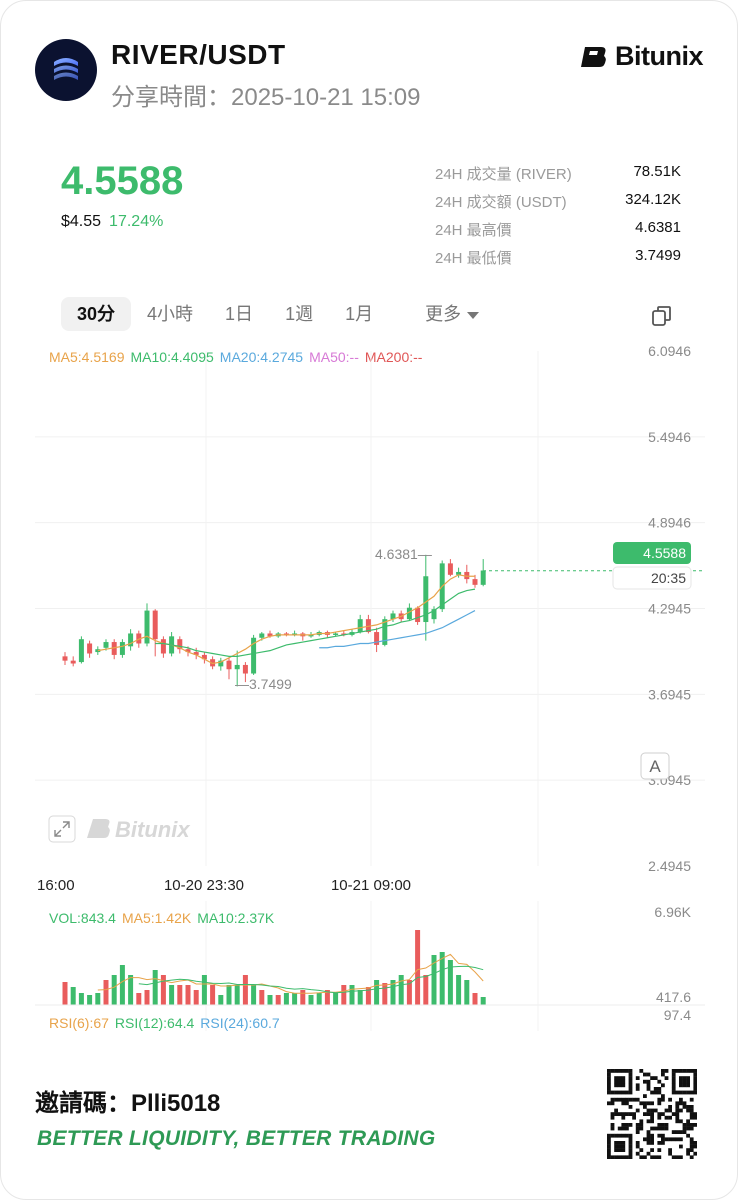 The height and width of the screenshot is (1200, 738). What do you see at coordinates (473, 258) in the screenshot?
I see `stat-label: 24H 最低價` at bounding box center [473, 258].